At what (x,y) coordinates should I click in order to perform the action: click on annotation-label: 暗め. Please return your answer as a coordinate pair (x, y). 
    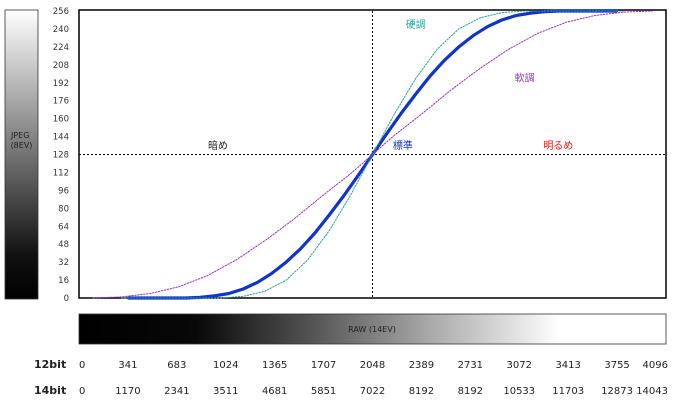
    Looking at the image, I should click on (218, 145).